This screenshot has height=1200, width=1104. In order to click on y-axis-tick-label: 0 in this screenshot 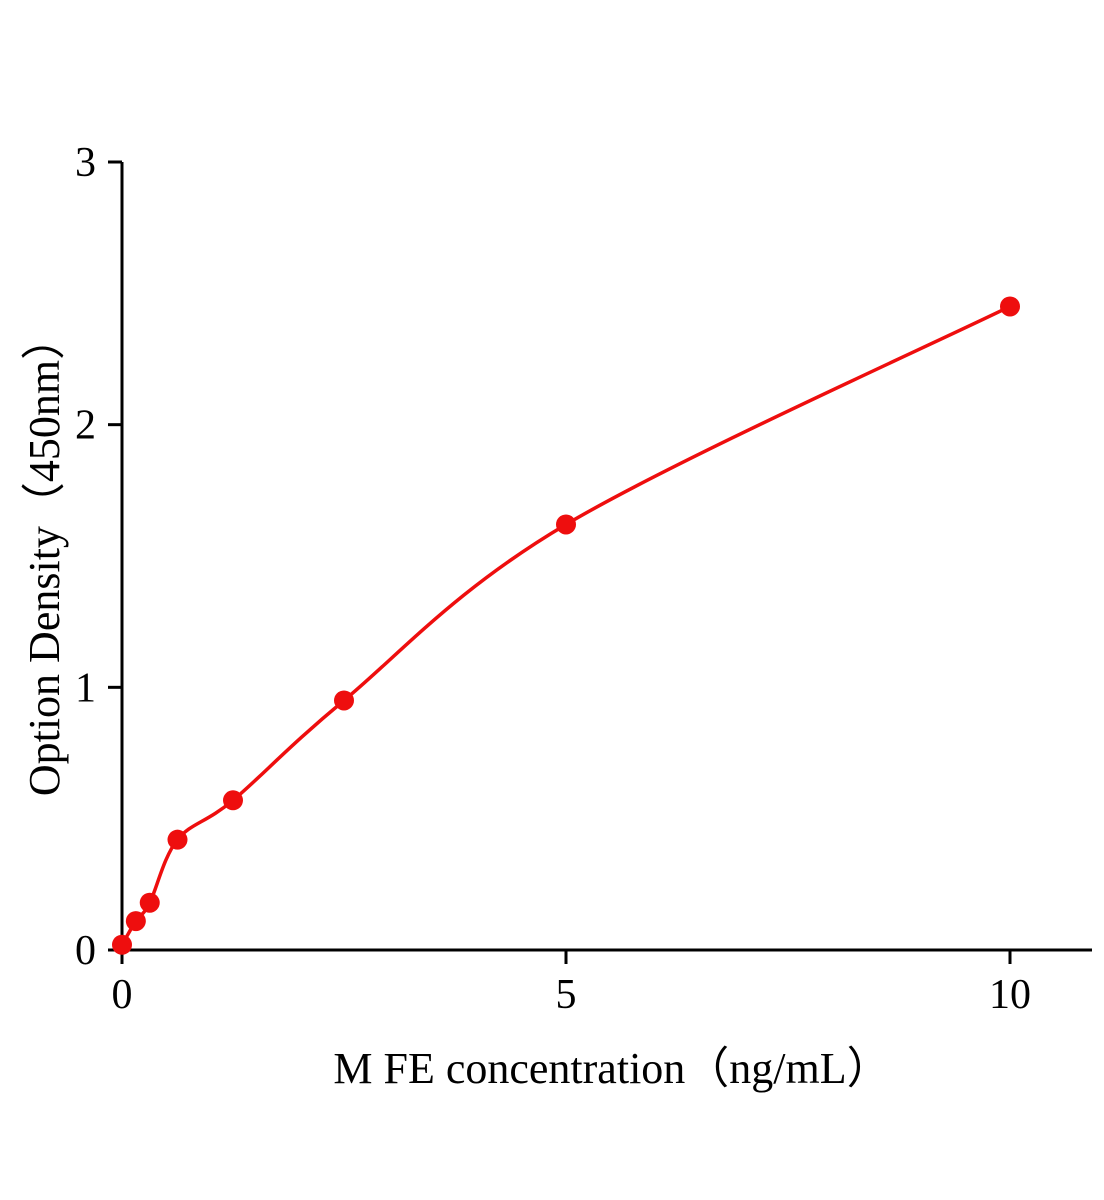, I will do `click(85, 951)`.